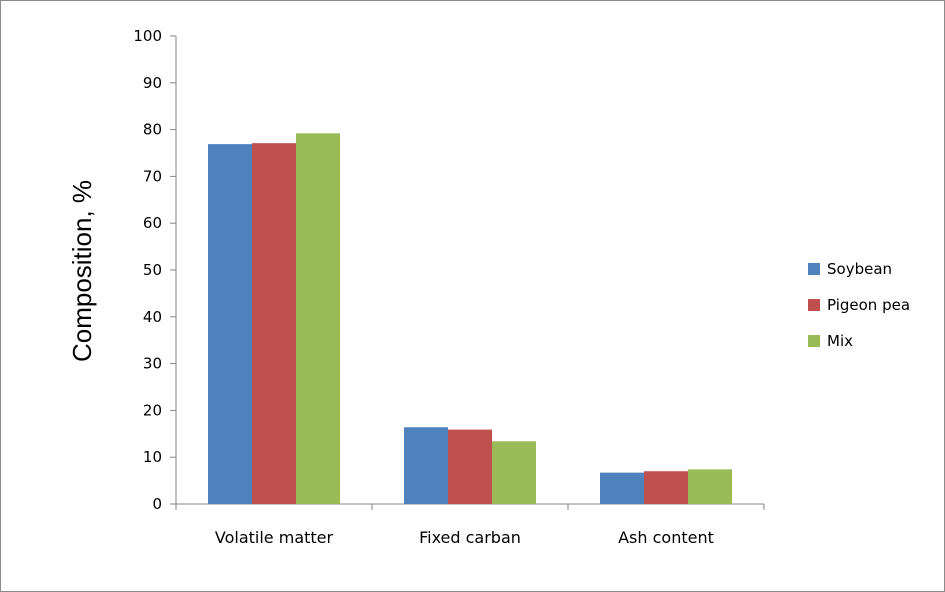  Describe the element at coordinates (152, 410) in the screenshot. I see `y-tick-label: 20` at that location.